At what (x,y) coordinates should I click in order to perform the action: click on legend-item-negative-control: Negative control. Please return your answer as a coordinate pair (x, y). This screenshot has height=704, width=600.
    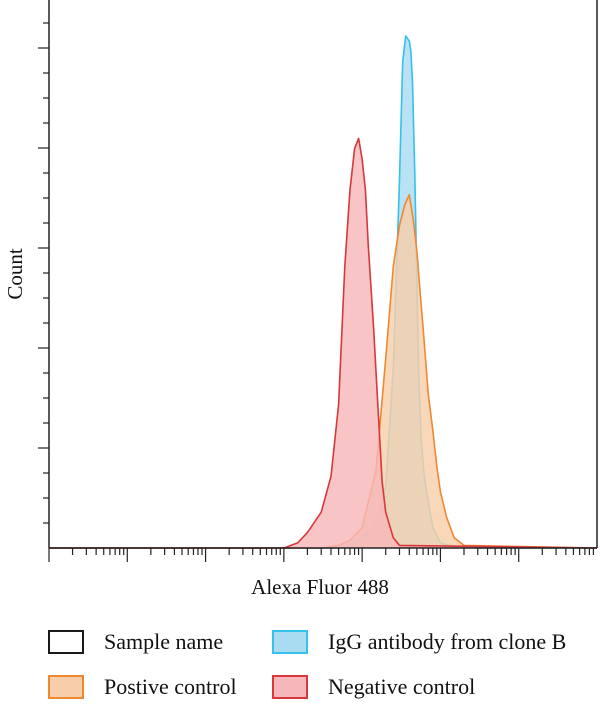
    Looking at the image, I should click on (373, 687).